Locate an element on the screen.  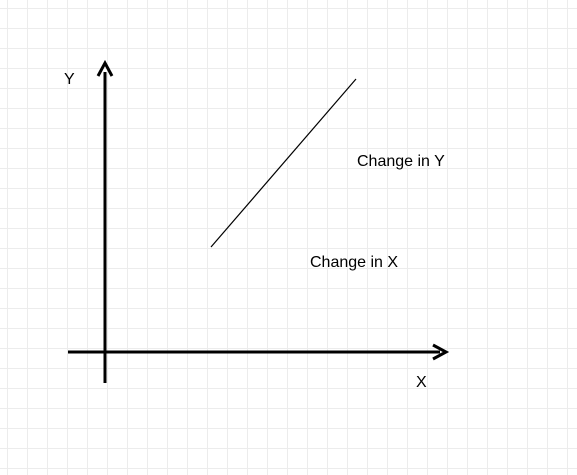
y-axis-arrowhead is located at coordinates (105, 68).